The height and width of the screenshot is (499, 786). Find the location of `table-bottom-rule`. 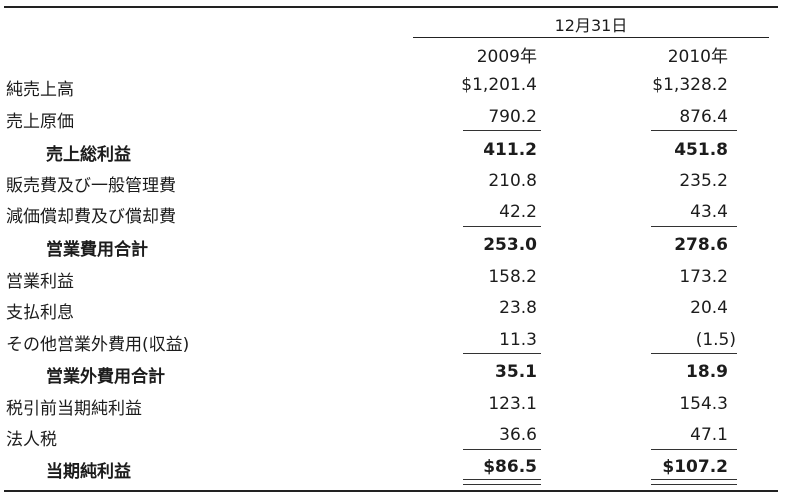

table-bottom-rule is located at coordinates (391, 491).